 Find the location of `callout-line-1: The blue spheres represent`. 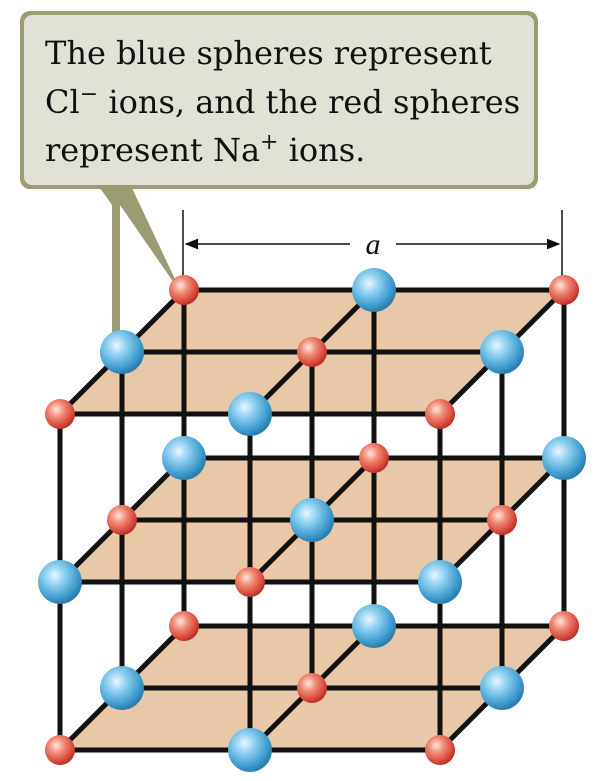

callout-line-1: The blue spheres represent is located at coordinates (268, 53).